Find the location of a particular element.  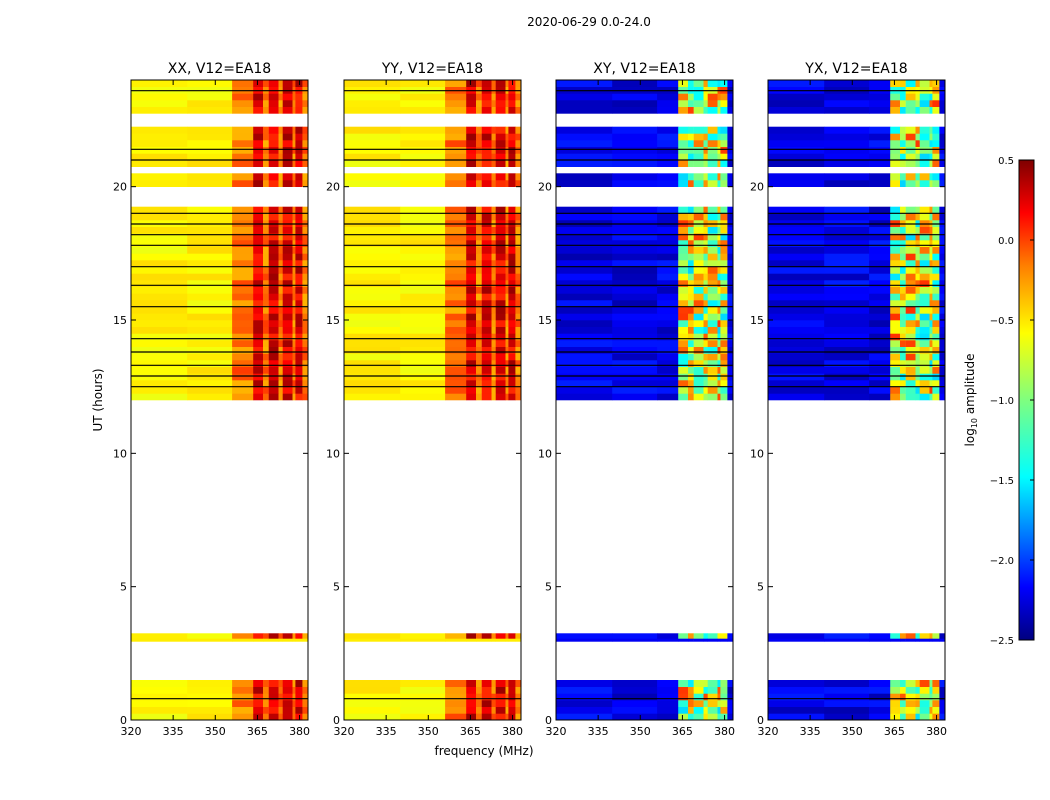

panel-title: XX, V12=EA18 is located at coordinates (219, 69).